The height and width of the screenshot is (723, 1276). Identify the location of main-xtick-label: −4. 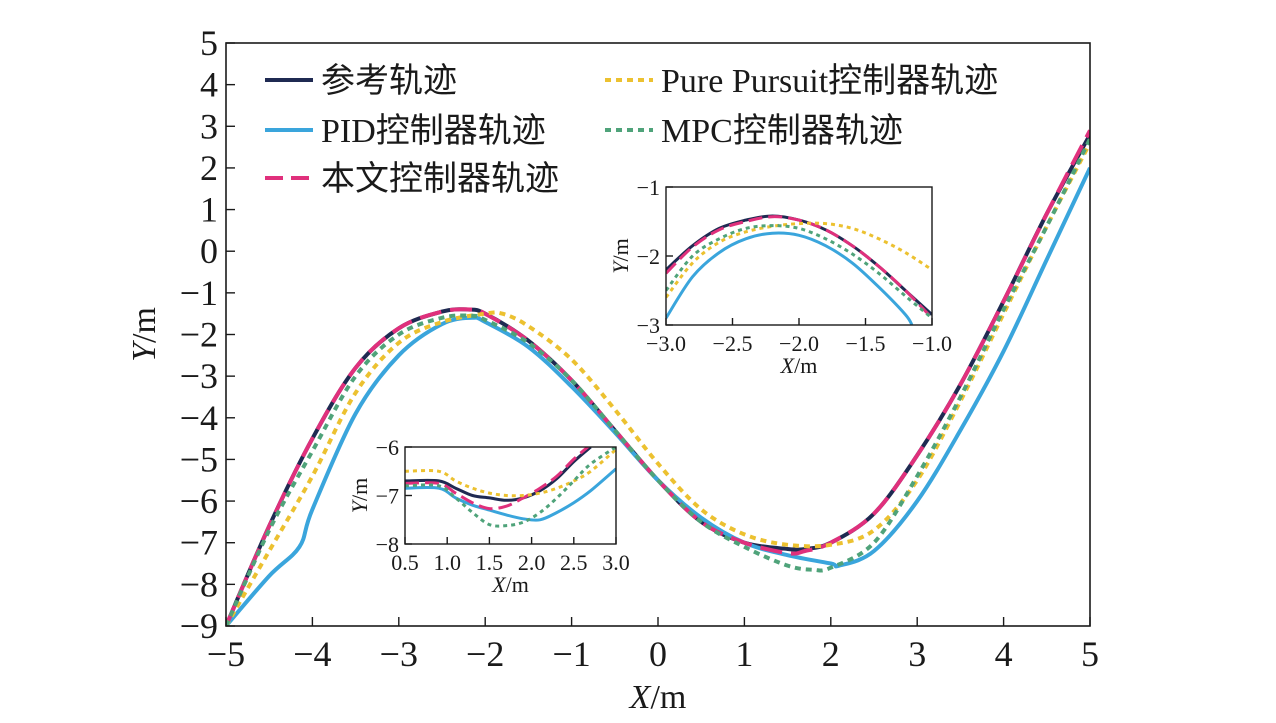
(312, 654).